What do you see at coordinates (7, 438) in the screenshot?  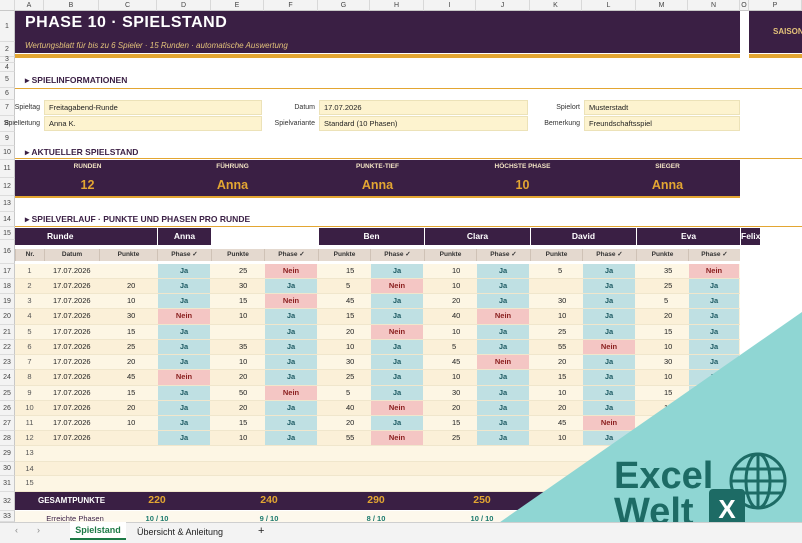 I see `row-header: 28` at bounding box center [7, 438].